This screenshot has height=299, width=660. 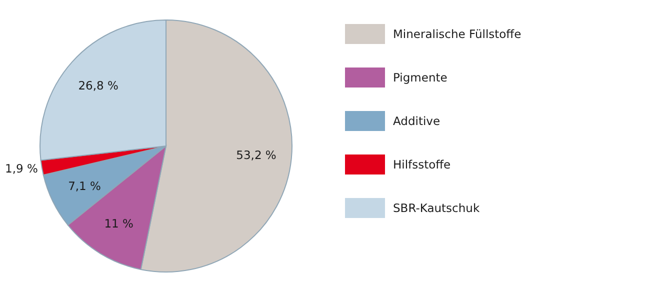 I want to click on data-label: 26,8 %, so click(x=98, y=85).